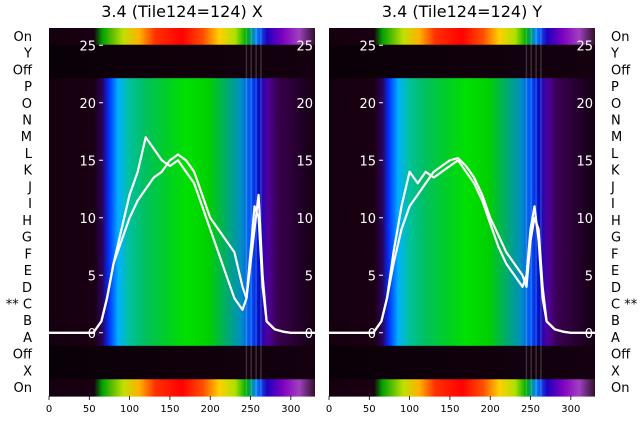 This screenshot has width=640, height=440. I want to click on overlay-y-tick-label-right: 25, so click(584, 46).